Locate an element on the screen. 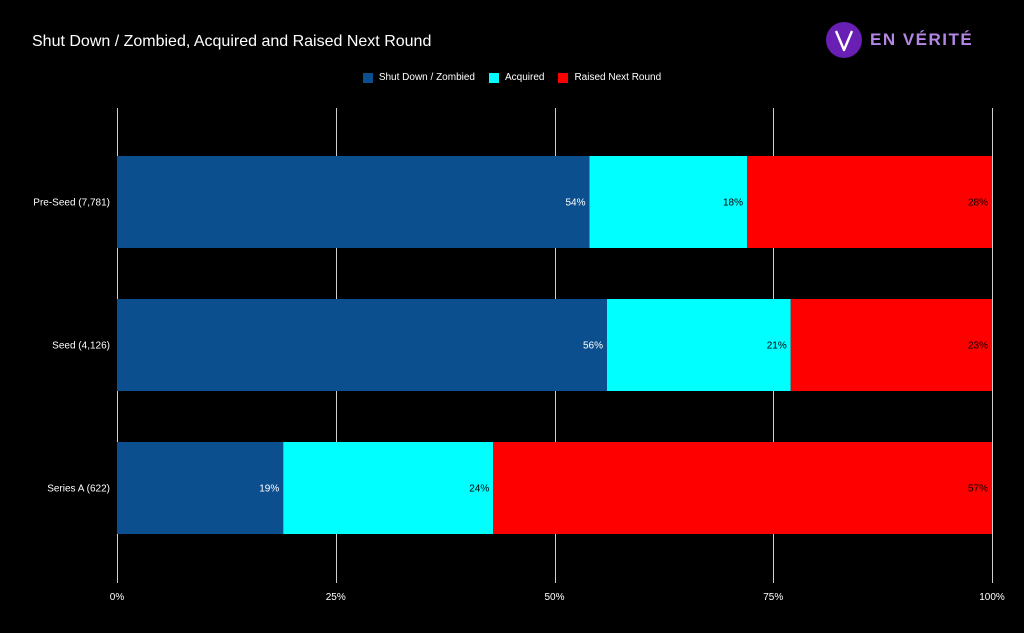 The height and width of the screenshot is (633, 1024). legend-item-raised: Raised Next Round is located at coordinates (609, 77).